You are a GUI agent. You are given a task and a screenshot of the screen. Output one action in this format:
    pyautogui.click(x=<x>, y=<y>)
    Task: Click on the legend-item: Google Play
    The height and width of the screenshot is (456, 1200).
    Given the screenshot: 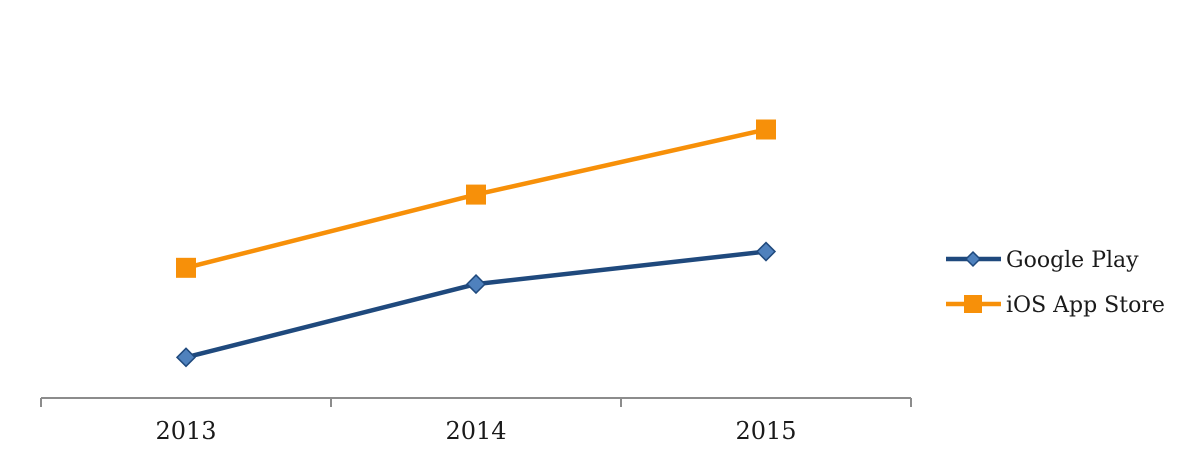 What is the action you would take?
    pyautogui.click(x=1042, y=260)
    